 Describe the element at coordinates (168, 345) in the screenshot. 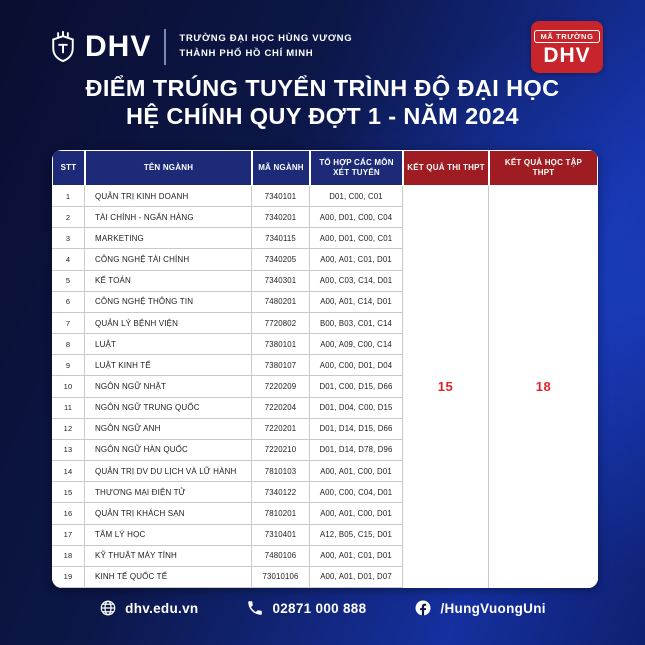

I see `major-name: LUẬT` at that location.